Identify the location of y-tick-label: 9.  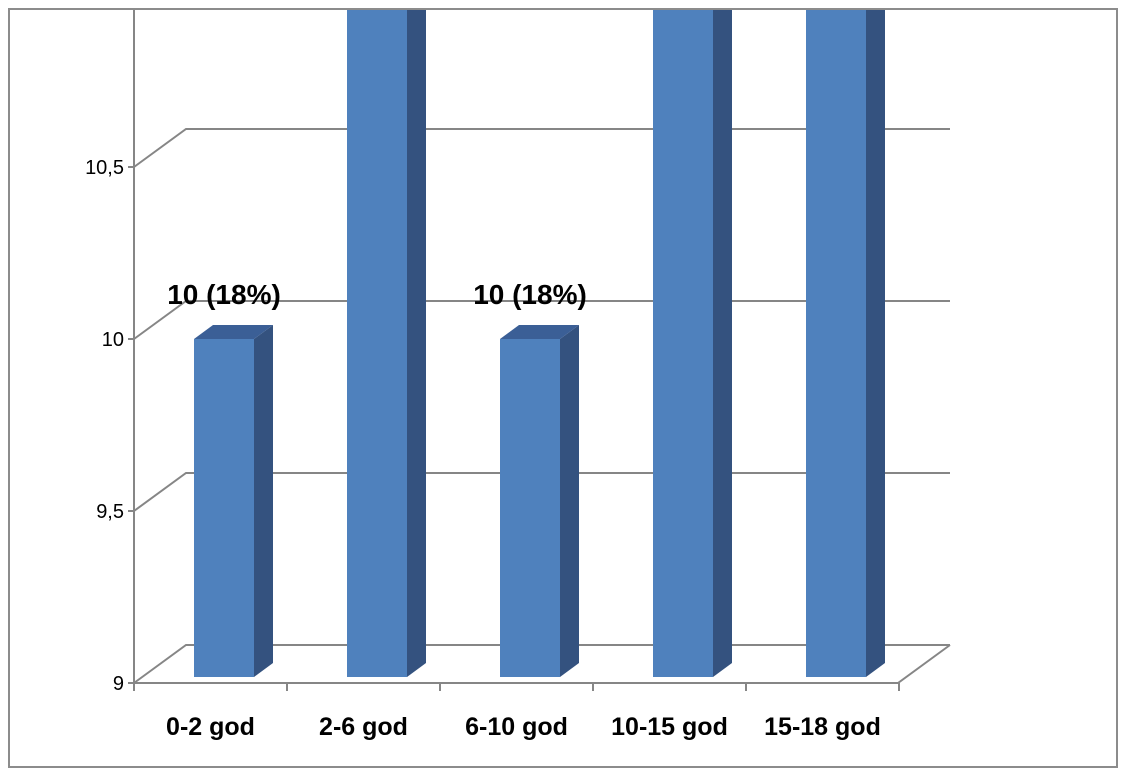
(118, 684).